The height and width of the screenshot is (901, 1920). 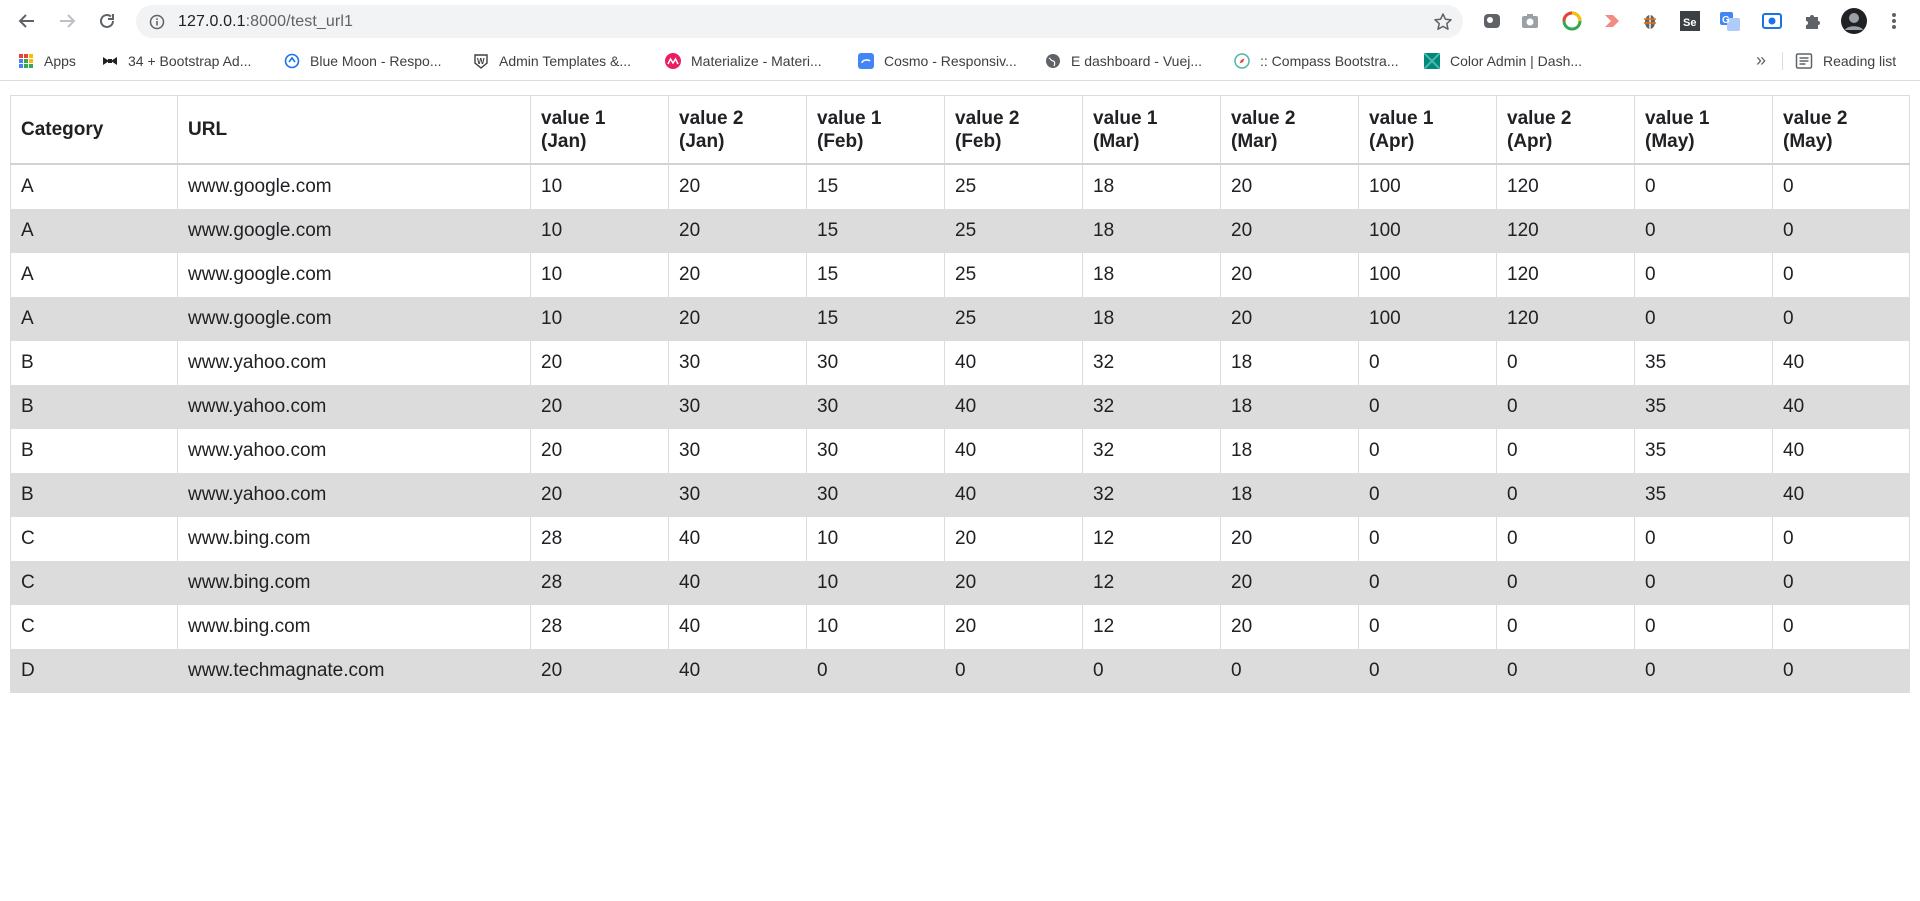 What do you see at coordinates (1703, 407) in the screenshot?
I see `table-cell-value-1-may: 35` at bounding box center [1703, 407].